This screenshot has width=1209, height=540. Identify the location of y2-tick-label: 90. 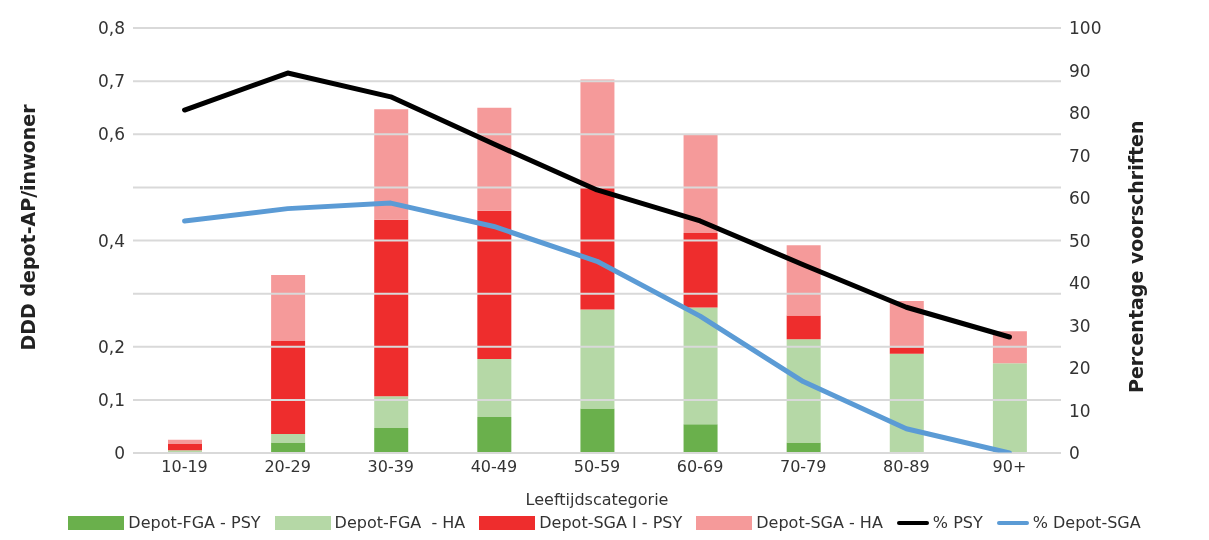
(1080, 70).